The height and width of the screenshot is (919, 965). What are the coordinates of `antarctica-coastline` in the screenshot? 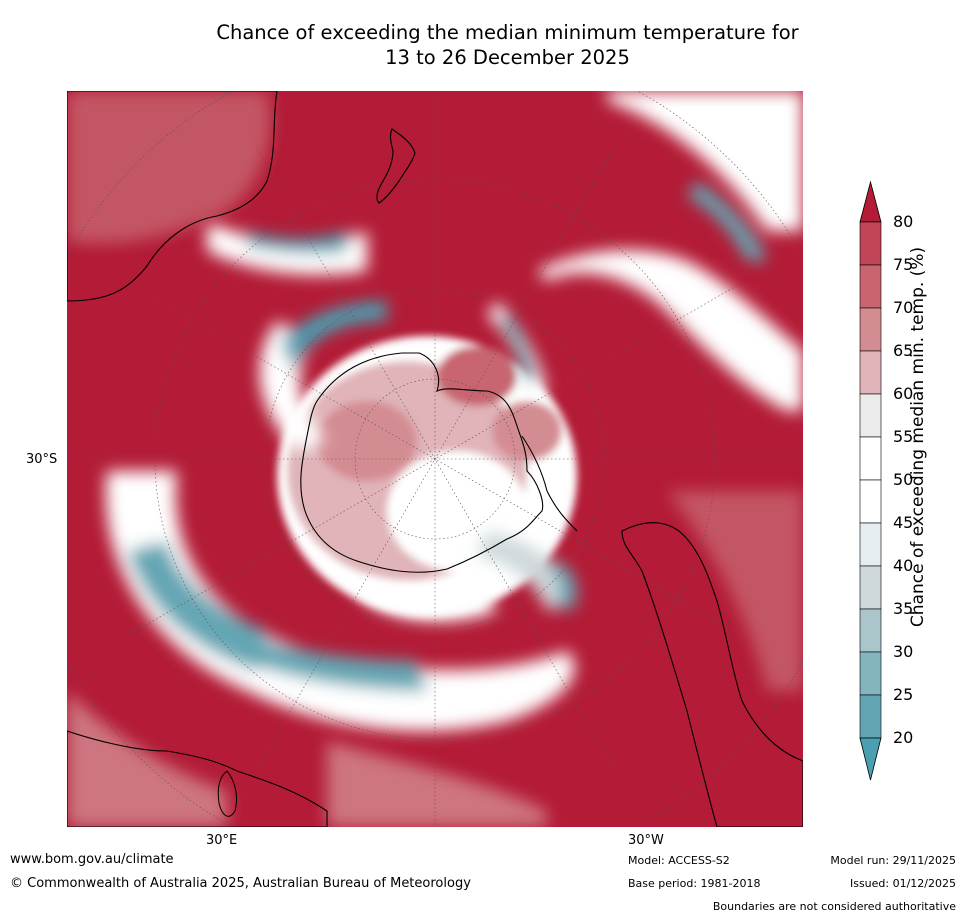 It's located at (422, 462).